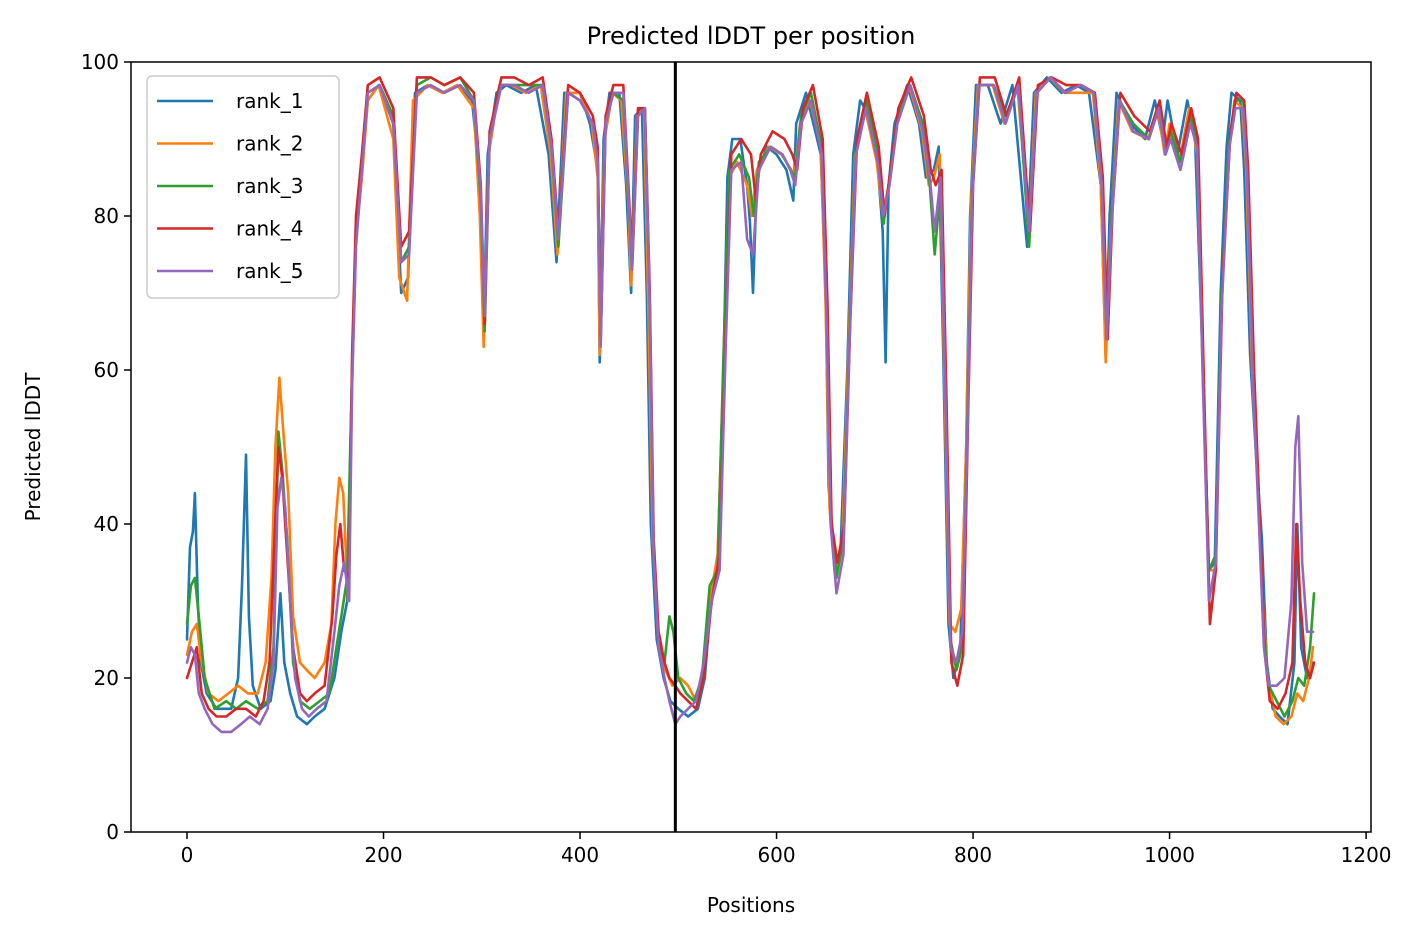  I want to click on legend-label-rank-3: rank_3, so click(269, 186).